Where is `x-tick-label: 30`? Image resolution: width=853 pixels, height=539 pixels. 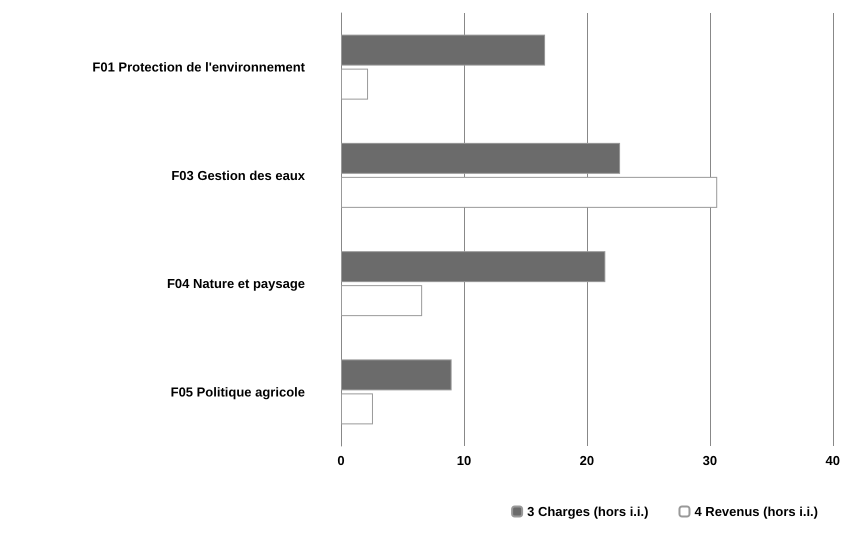
x-tick-label: 30 is located at coordinates (710, 460).